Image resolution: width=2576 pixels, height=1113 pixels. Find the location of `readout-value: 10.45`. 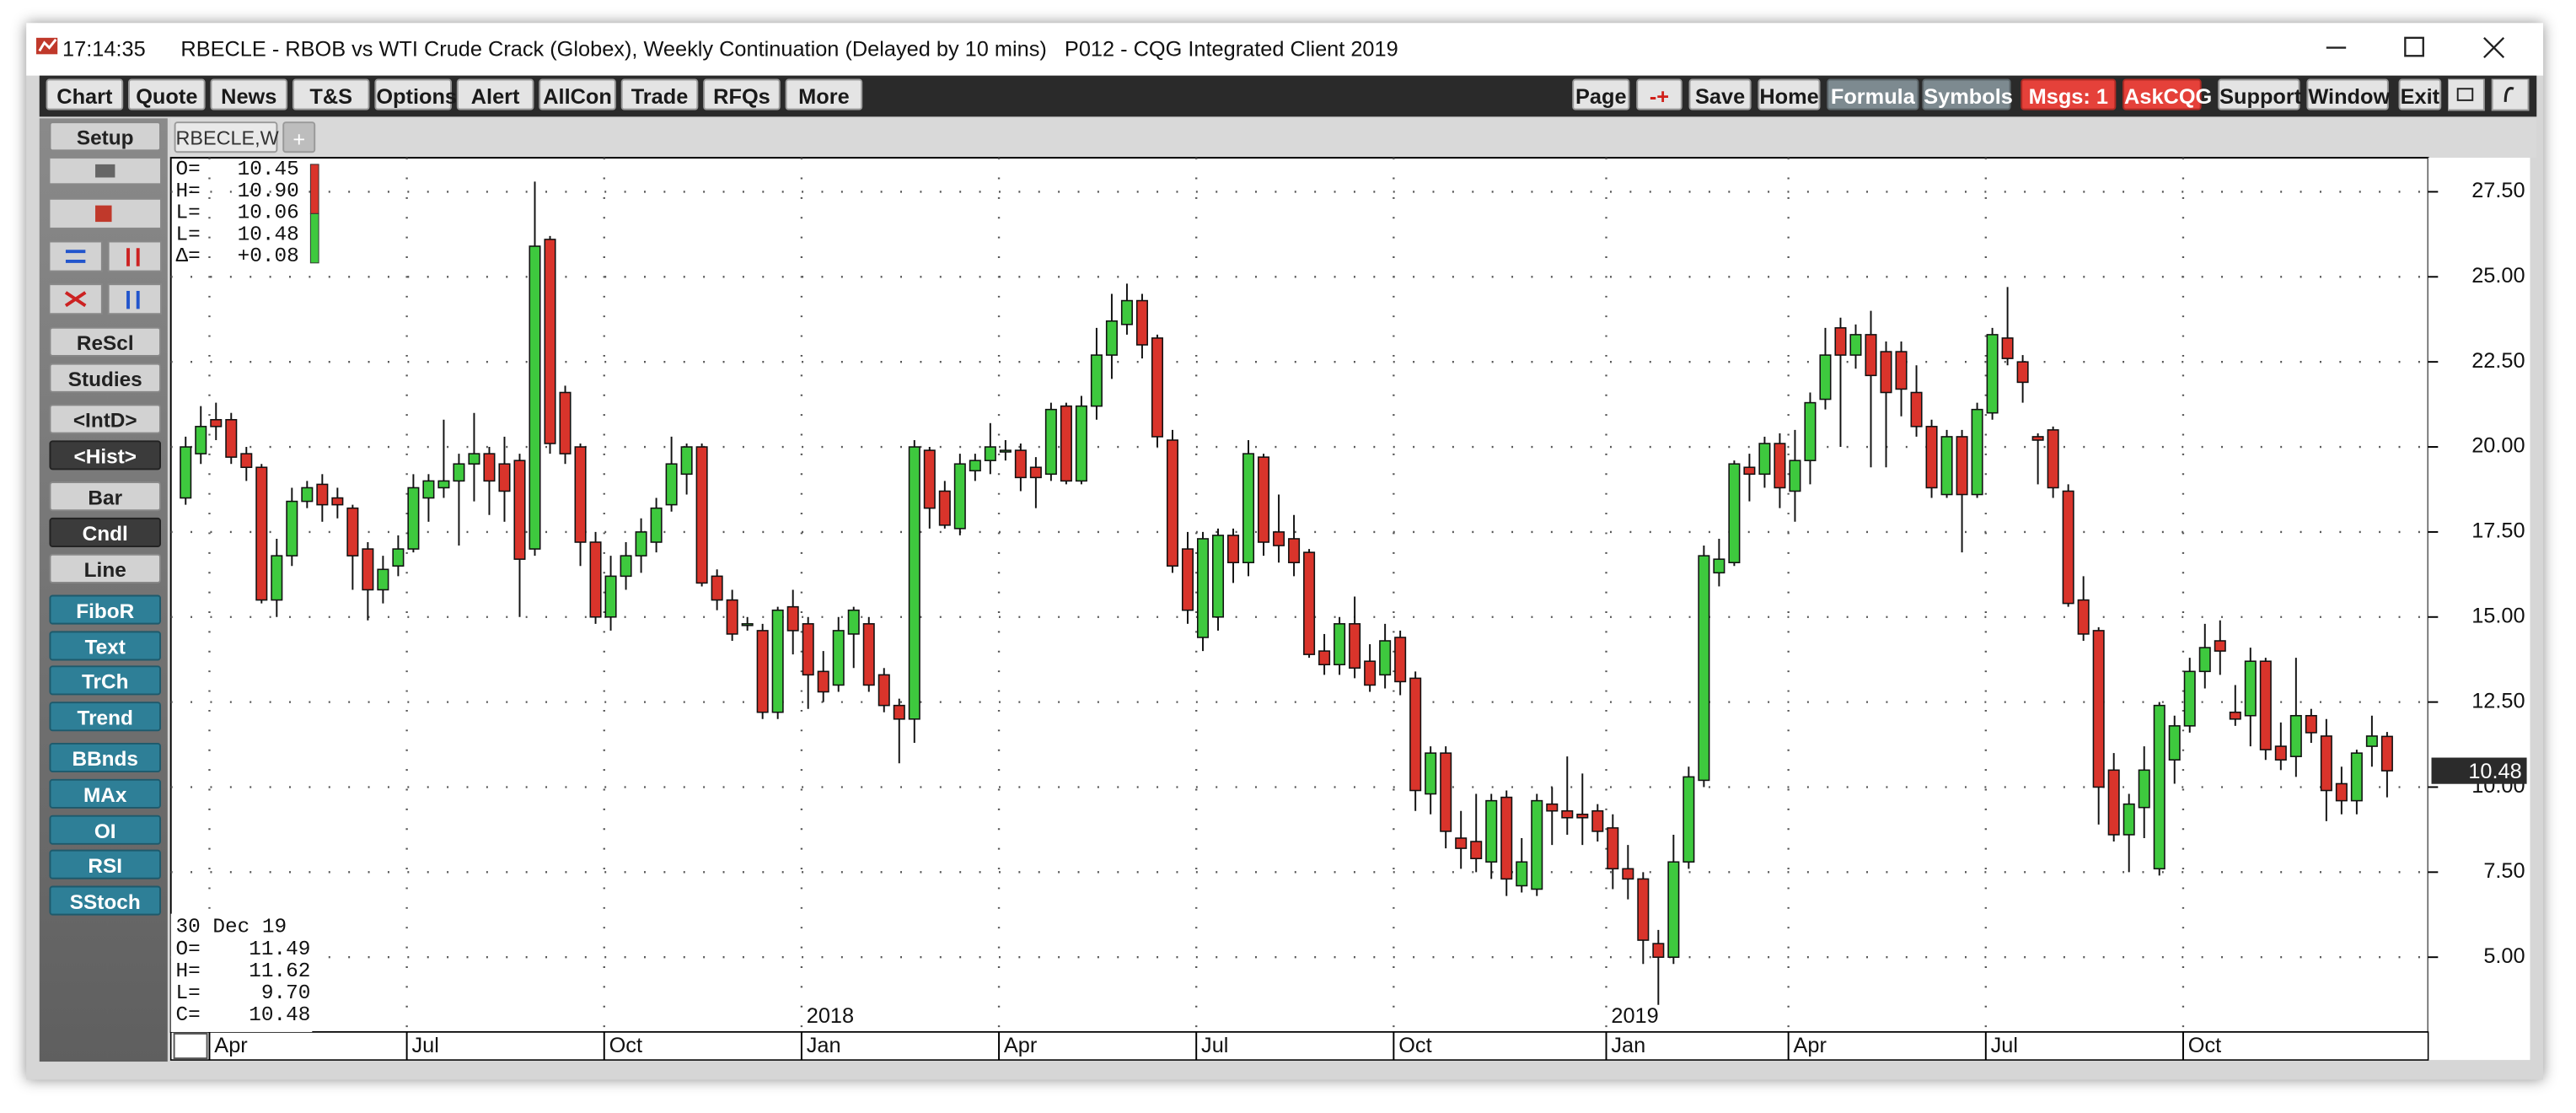

readout-value: 10.45 is located at coordinates (268, 170).